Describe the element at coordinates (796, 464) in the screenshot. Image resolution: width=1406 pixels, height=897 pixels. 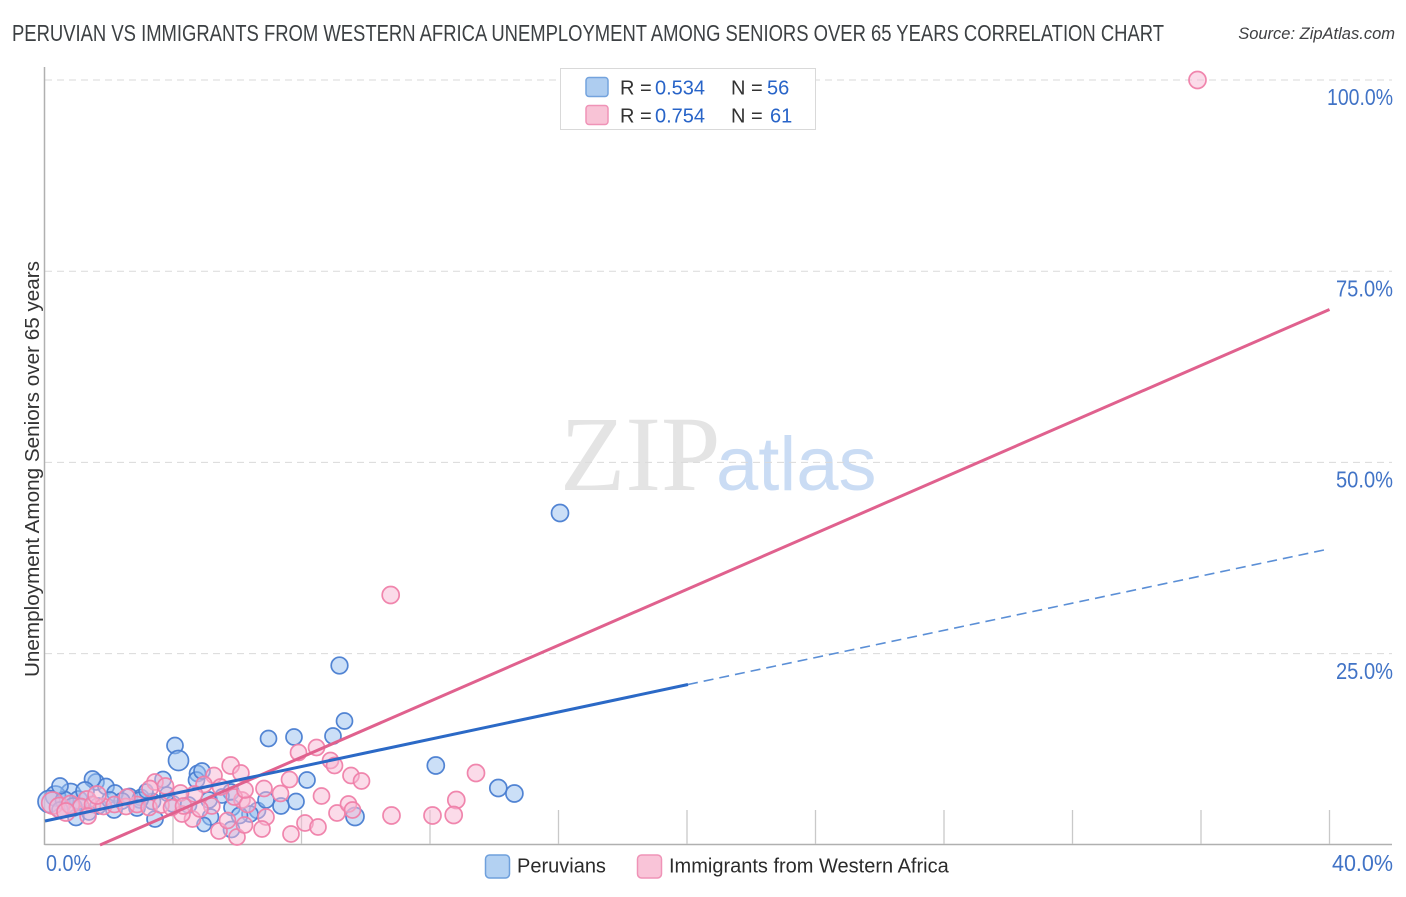
I see `svg-text: atlas` at that location.